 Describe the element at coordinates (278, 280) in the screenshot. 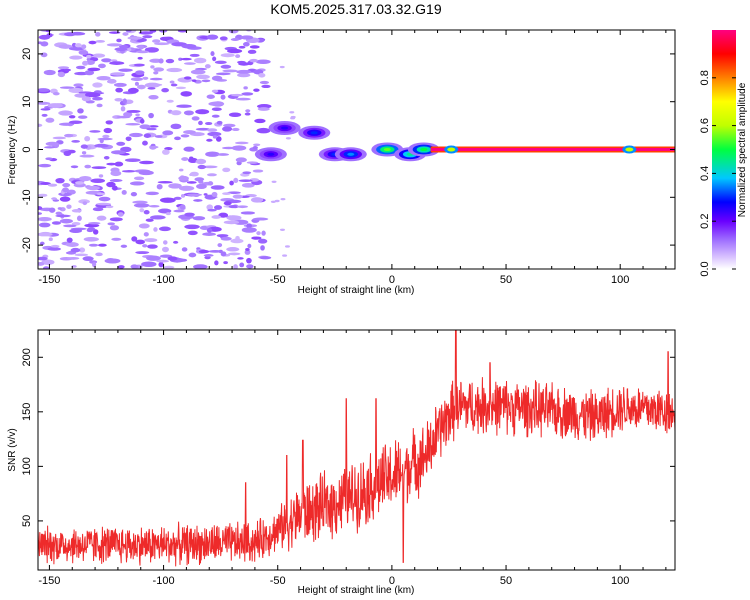

I see `spectrogram-x-tick-label: -50` at that location.